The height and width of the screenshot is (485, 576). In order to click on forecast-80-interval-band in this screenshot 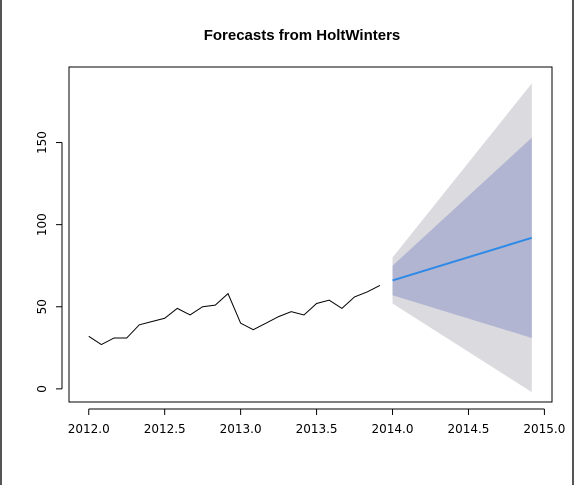, I will do `click(462, 237)`.